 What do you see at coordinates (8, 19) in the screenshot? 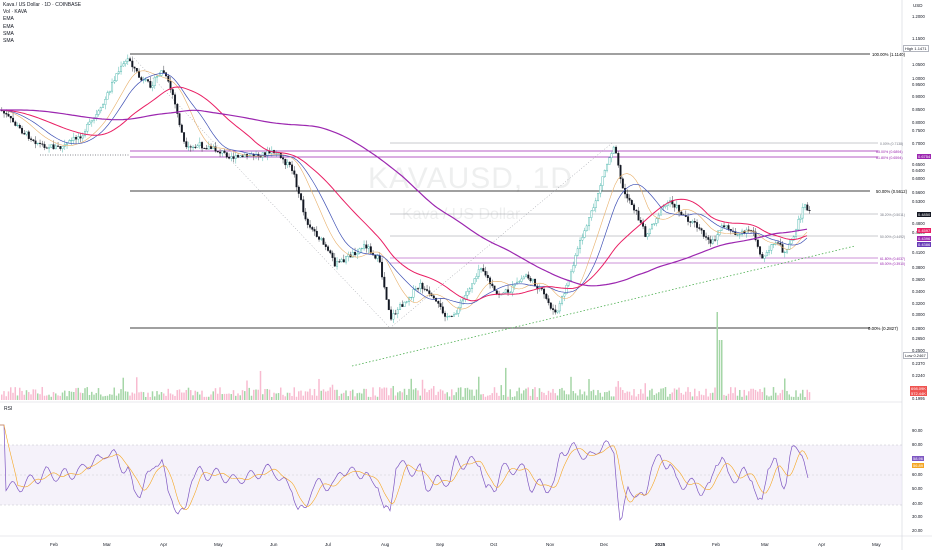
I see `indicator-ema-1: EMA` at bounding box center [8, 19].